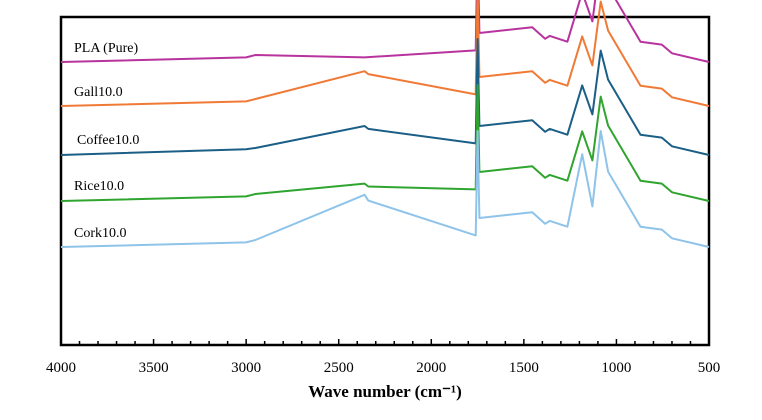 Image resolution: width=762 pixels, height=420 pixels. Describe the element at coordinates (339, 368) in the screenshot. I see `x-tick-label: 2500` at that location.